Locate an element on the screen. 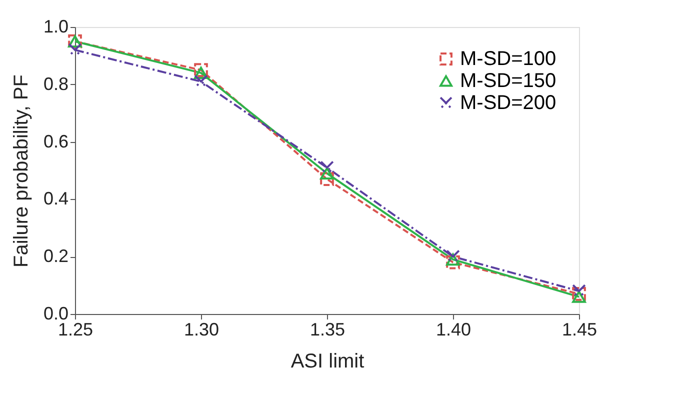  legend-label: M-SD=200 is located at coordinates (508, 103).